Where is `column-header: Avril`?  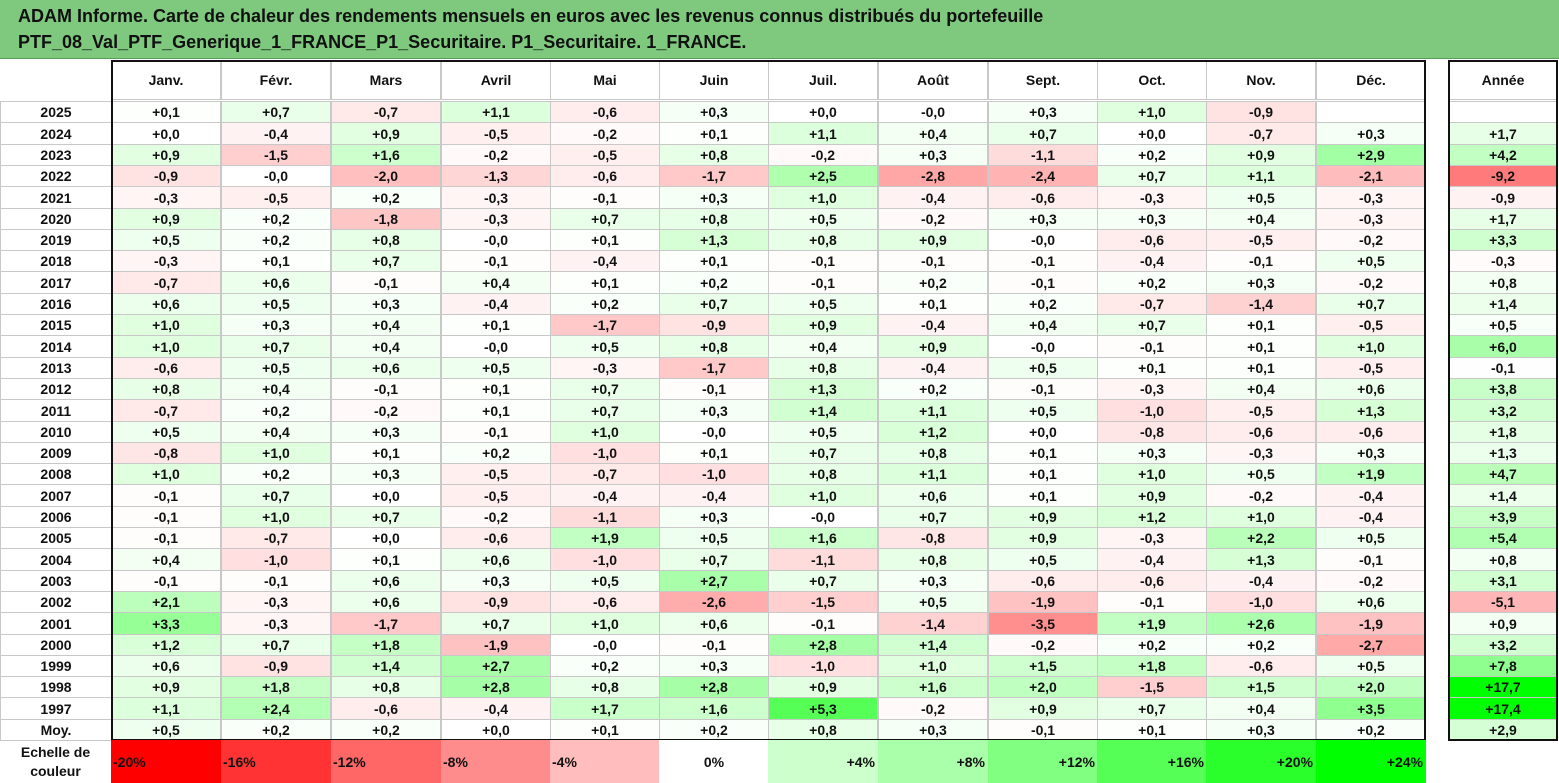 column-header: Avril is located at coordinates (496, 80).